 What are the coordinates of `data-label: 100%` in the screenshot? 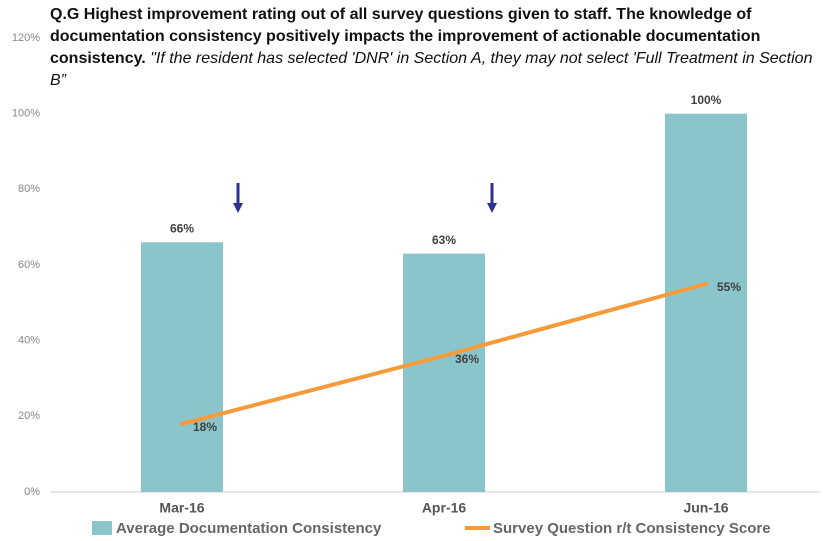 It's located at (706, 100).